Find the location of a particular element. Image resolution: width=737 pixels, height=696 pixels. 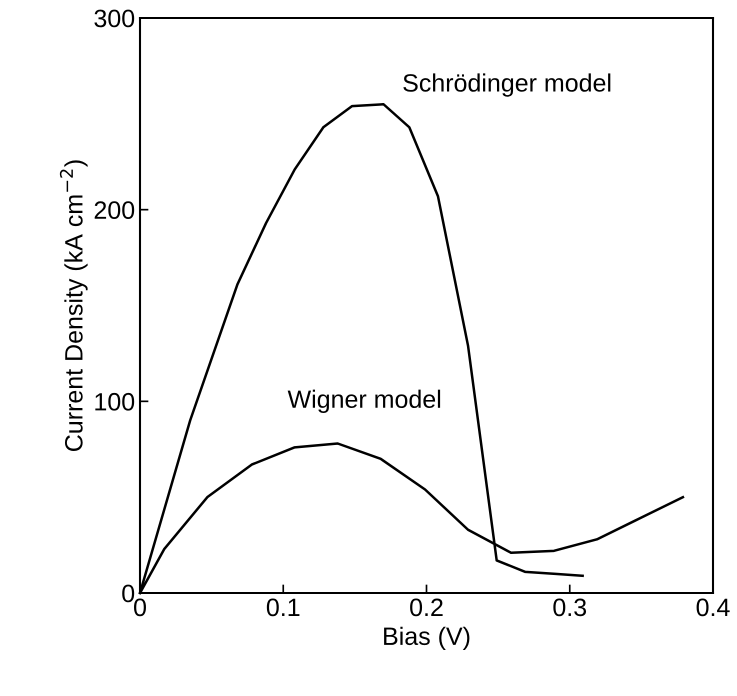

x-axis-title: Bias (V) is located at coordinates (427, 638).